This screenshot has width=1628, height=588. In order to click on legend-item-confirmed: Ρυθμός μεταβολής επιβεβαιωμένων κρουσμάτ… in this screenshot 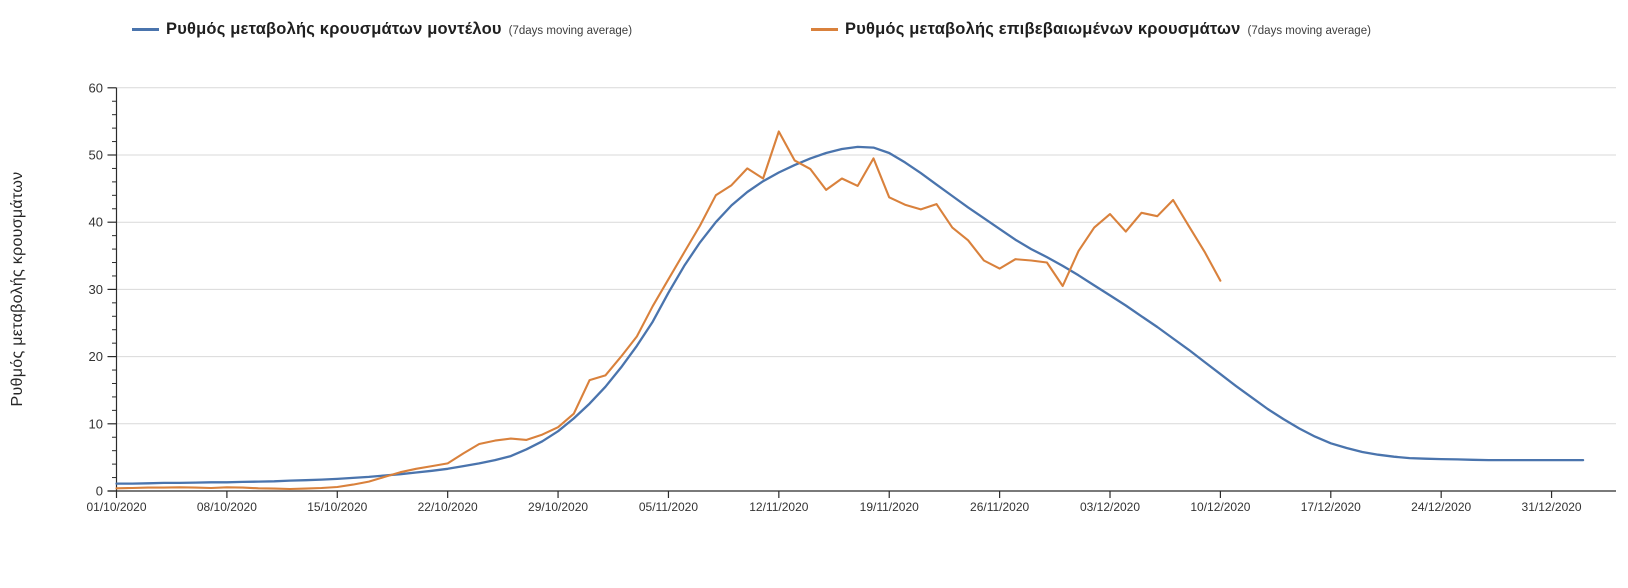, I will do `click(1091, 29)`.